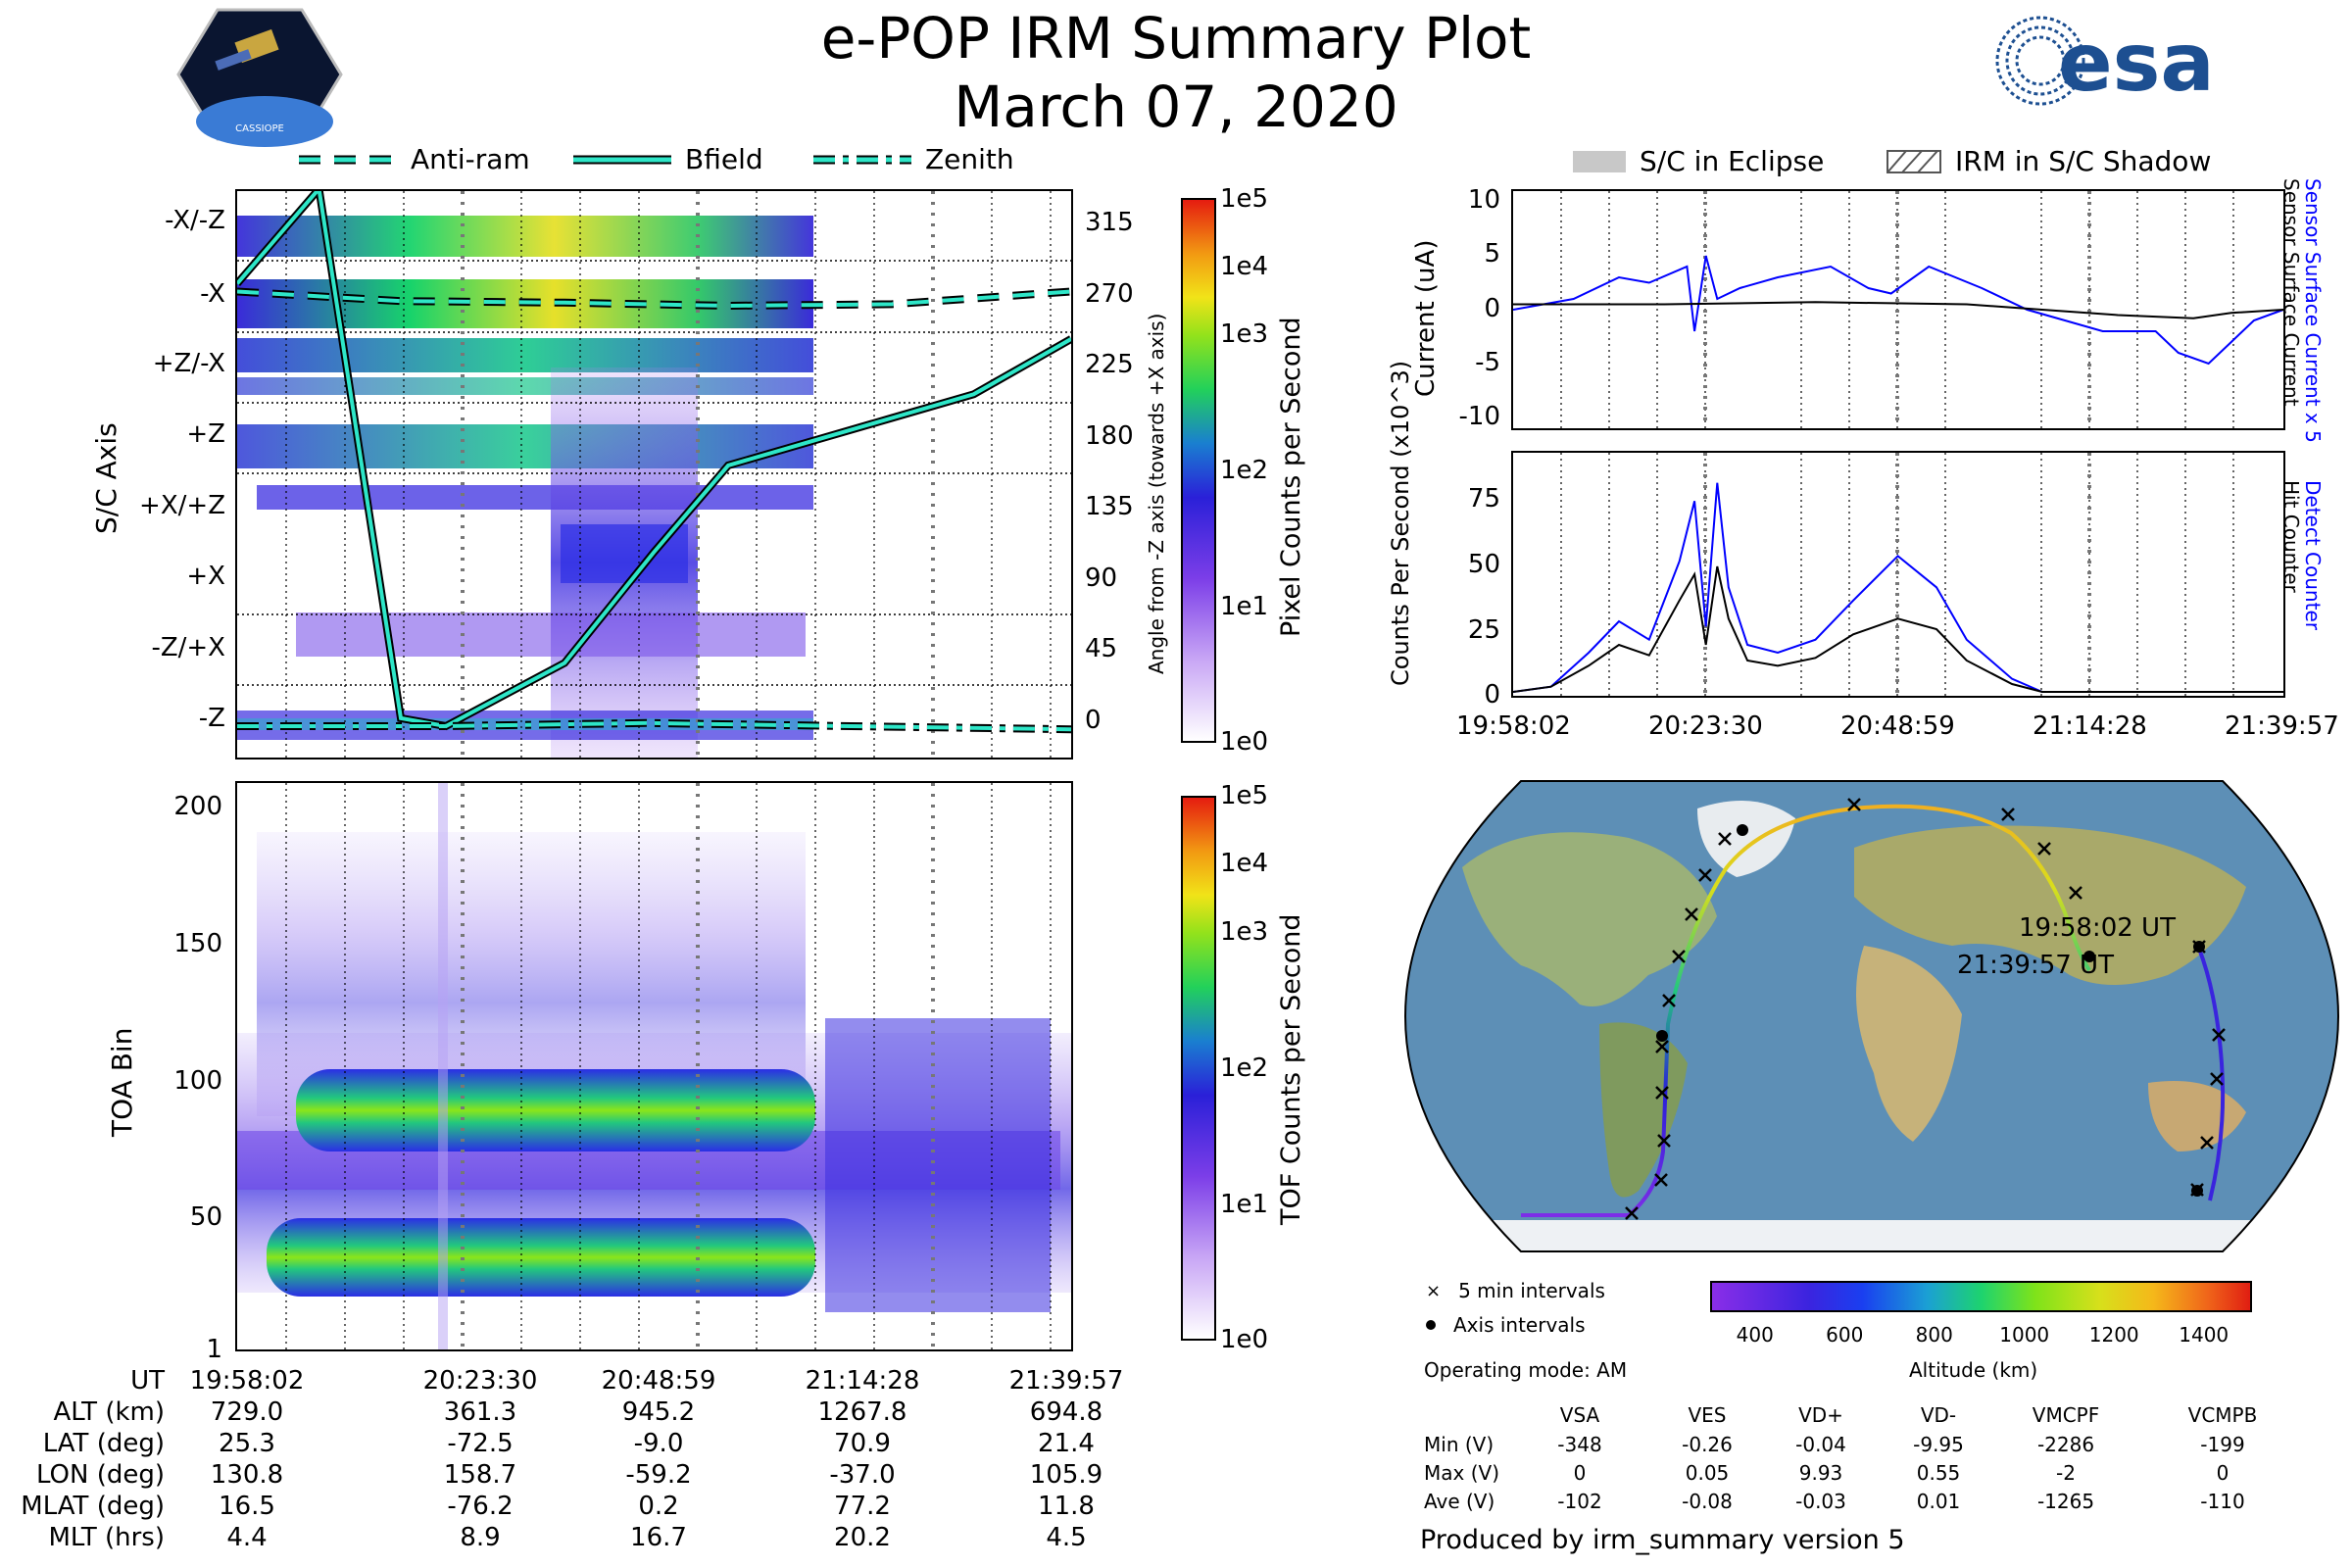  What do you see at coordinates (1934, 1335) in the screenshot?
I see `altitude-tick: 800` at bounding box center [1934, 1335].